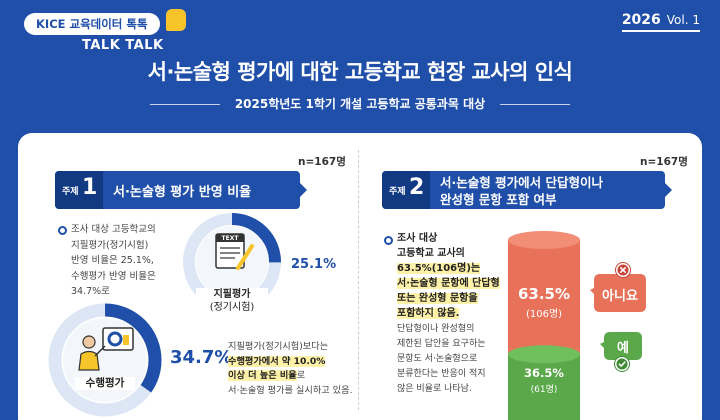  What do you see at coordinates (105, 383) in the screenshot?
I see `performance-label: 수행평가` at bounding box center [105, 383].